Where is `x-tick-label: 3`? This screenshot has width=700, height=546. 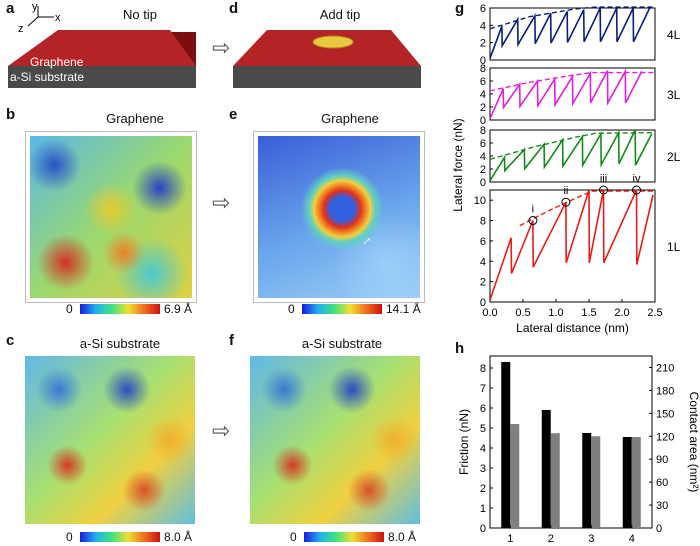 x-tick-label: 3 is located at coordinates (591, 539).